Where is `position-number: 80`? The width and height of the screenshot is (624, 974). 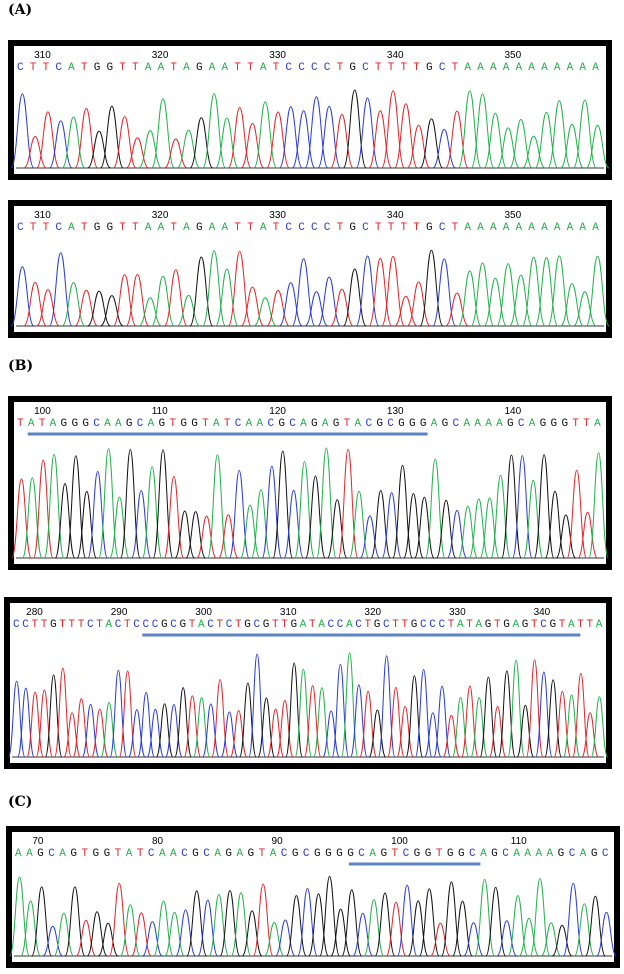
position-number: 80 is located at coordinates (158, 841).